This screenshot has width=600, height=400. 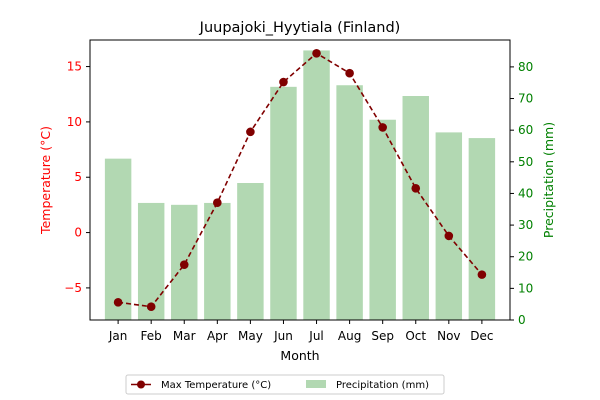 I want to click on x-tick-label: May, so click(x=250, y=336).